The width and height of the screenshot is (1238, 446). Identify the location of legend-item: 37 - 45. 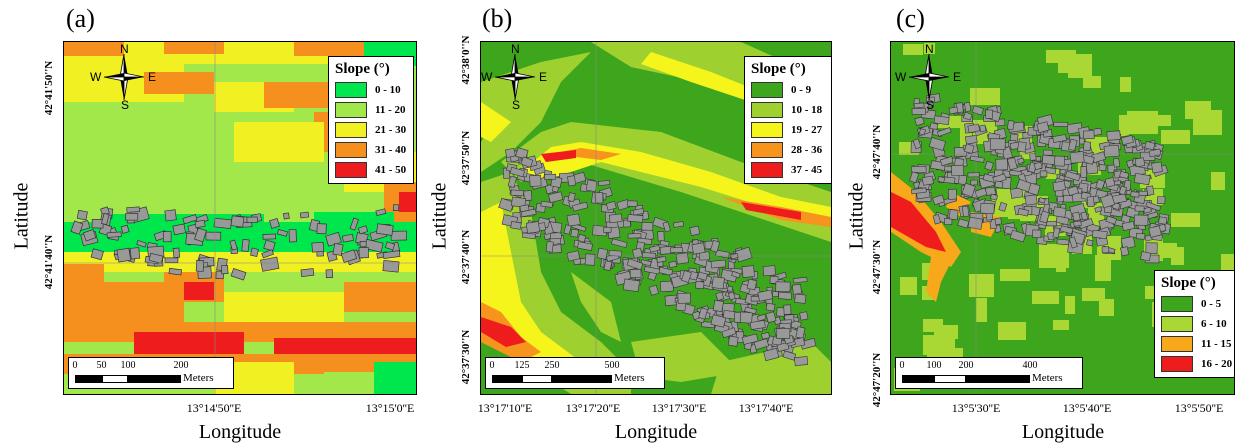
(788, 170).